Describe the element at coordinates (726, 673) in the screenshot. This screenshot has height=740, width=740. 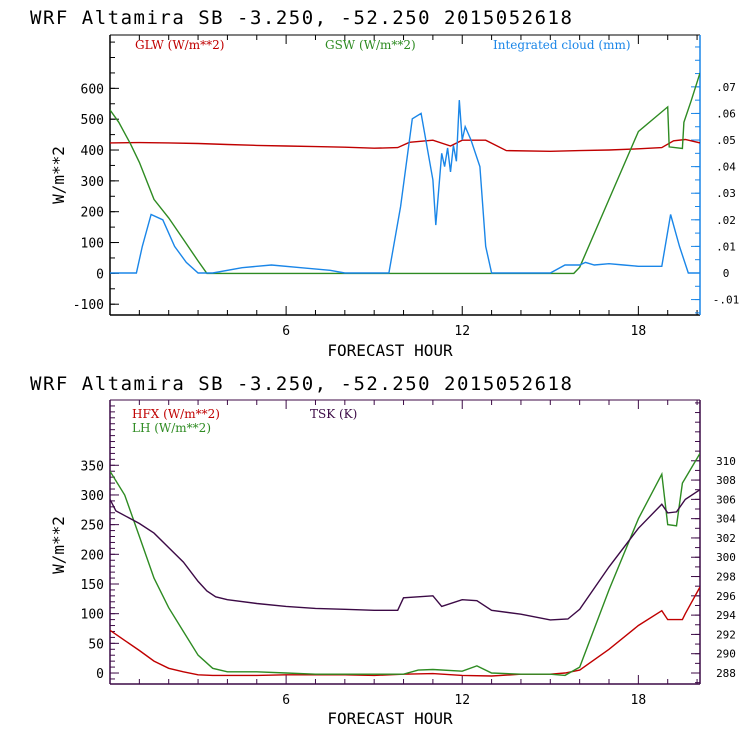
I see `y2-tick-label: 288` at that location.